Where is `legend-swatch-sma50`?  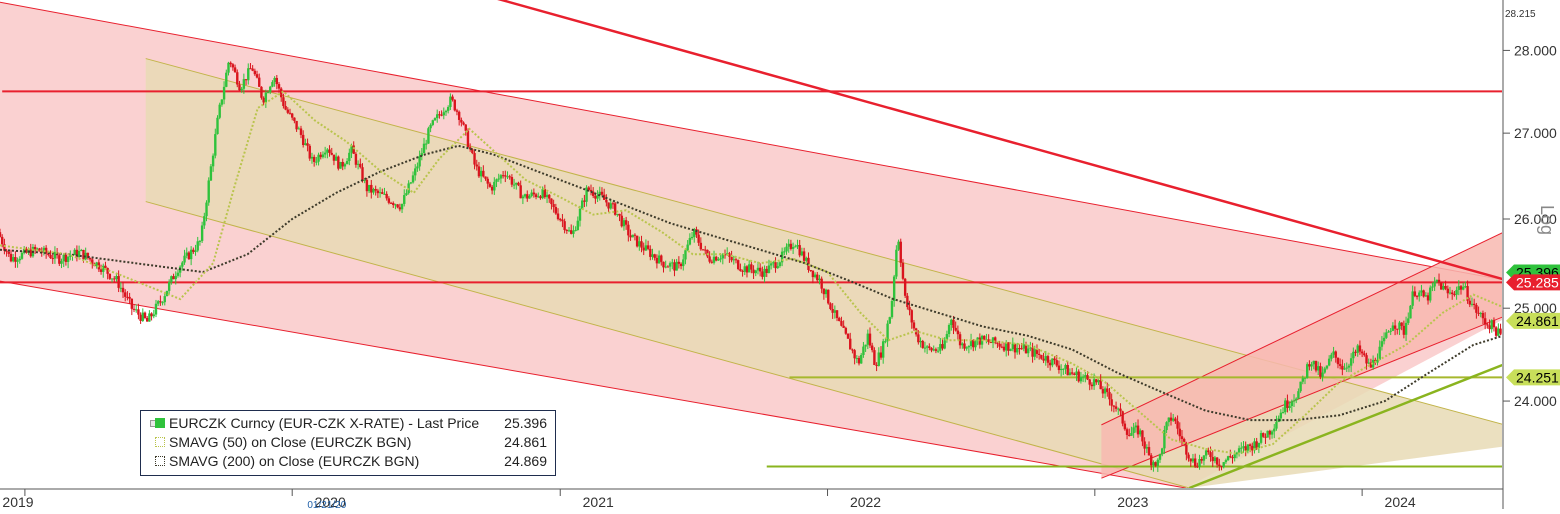 legend-swatch-sma50 is located at coordinates (160, 442).